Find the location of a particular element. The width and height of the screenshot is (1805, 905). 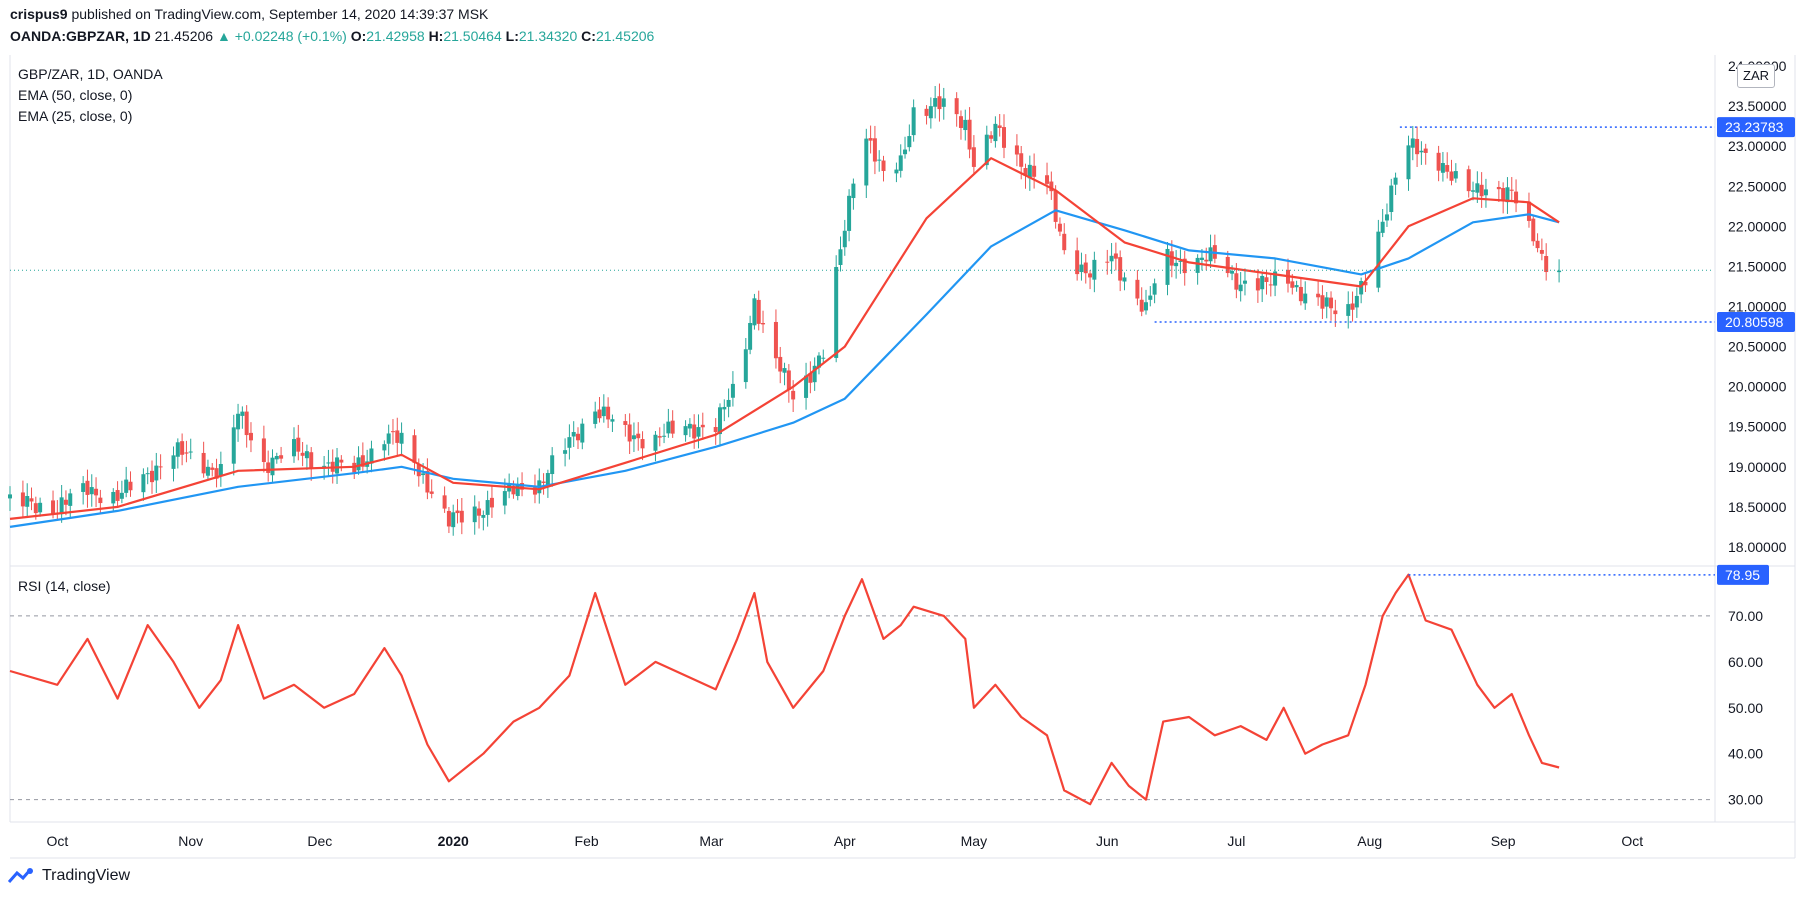

close-value: 21.45206 is located at coordinates (625, 36).